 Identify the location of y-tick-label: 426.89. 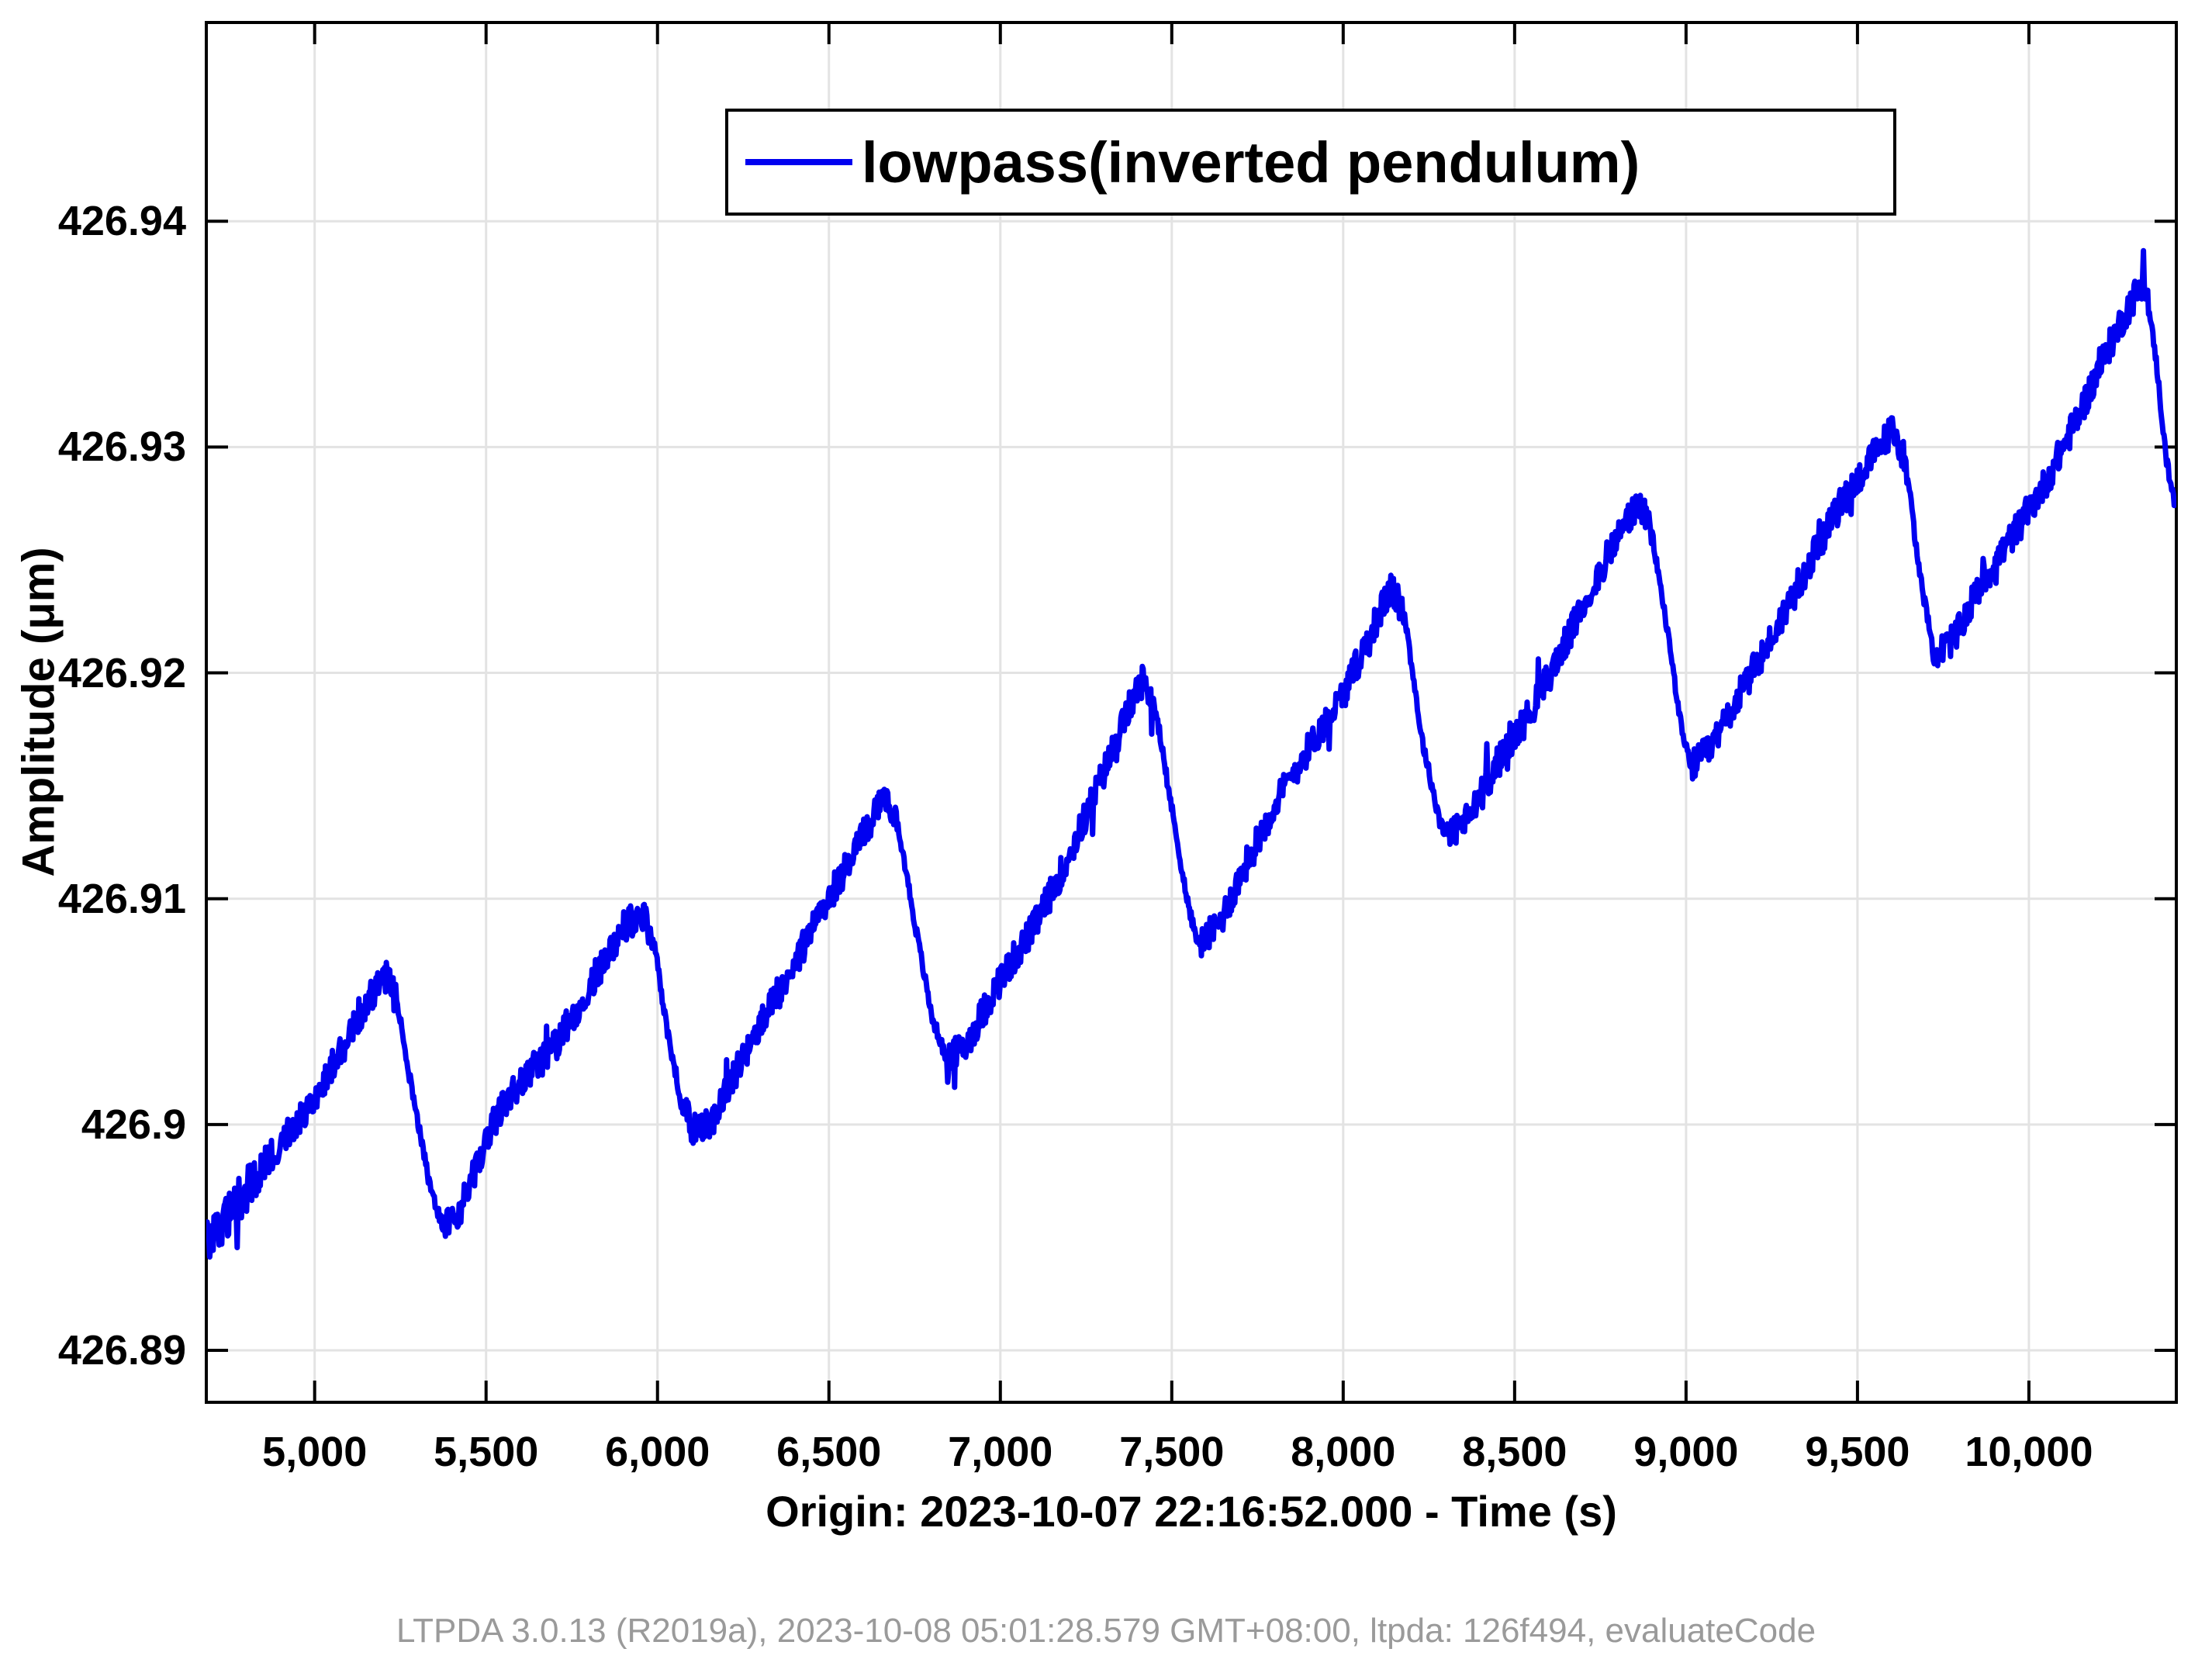
(121, 1350).